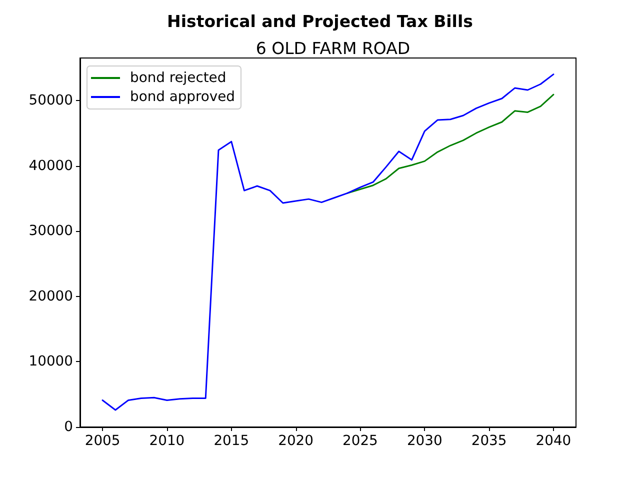 This screenshot has height=480, width=640. Describe the element at coordinates (102, 441) in the screenshot. I see `x-tick-label: 2005` at that location.